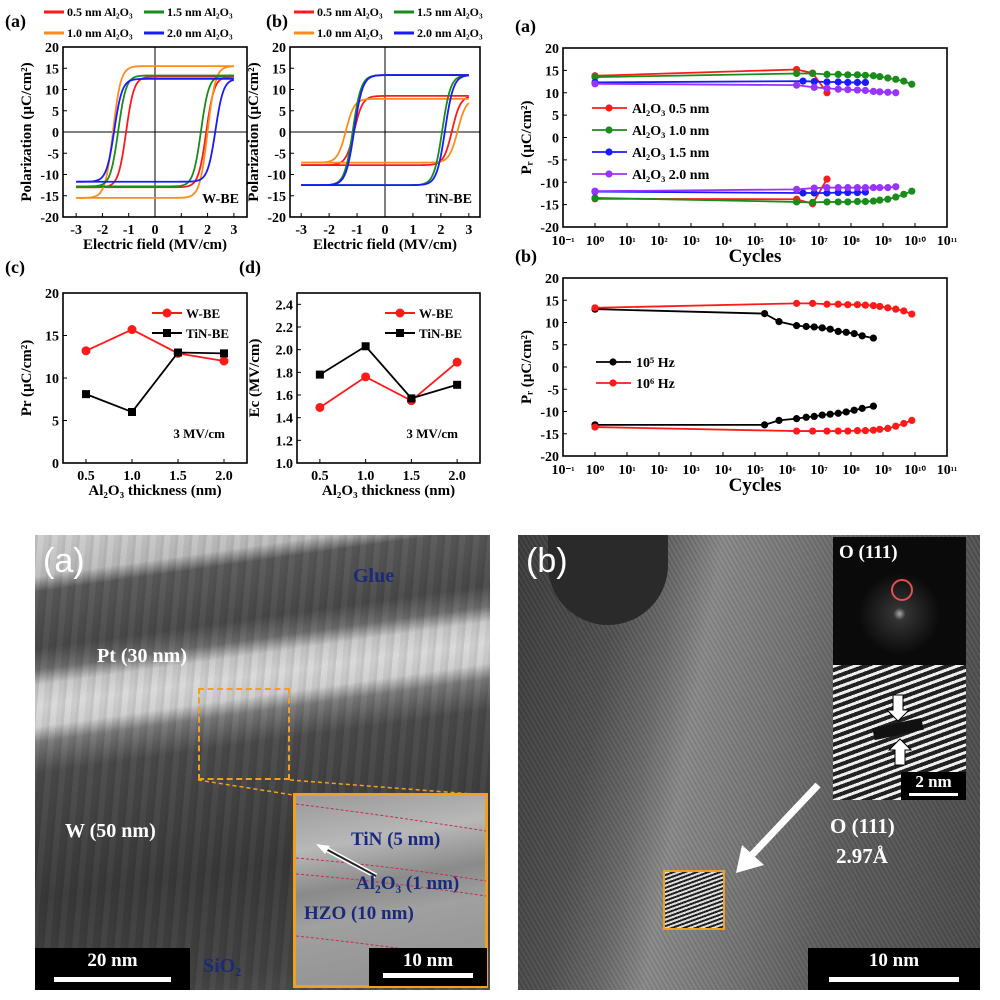  What do you see at coordinates (547, 561) in the screenshot?
I see `panel-label: (b)` at bounding box center [547, 561].